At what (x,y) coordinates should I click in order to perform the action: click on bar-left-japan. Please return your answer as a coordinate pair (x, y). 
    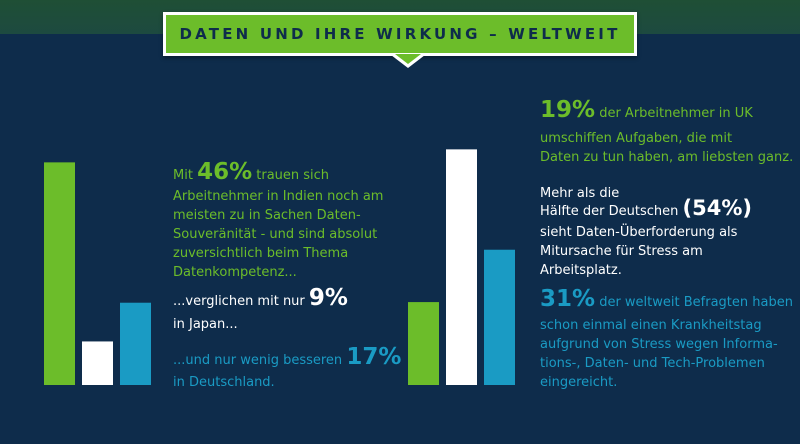
    Looking at the image, I should click on (97, 363).